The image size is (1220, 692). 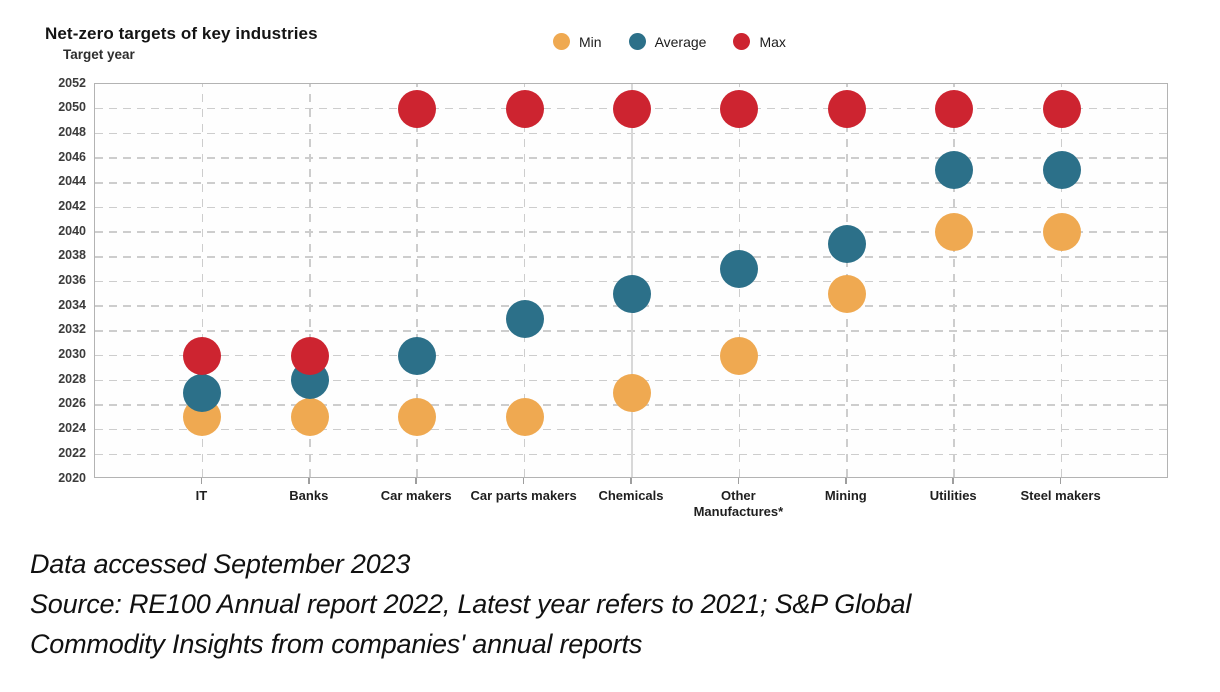 What do you see at coordinates (1060, 495) in the screenshot?
I see `x-category-label-steel-makers: Steel makers` at bounding box center [1060, 495].